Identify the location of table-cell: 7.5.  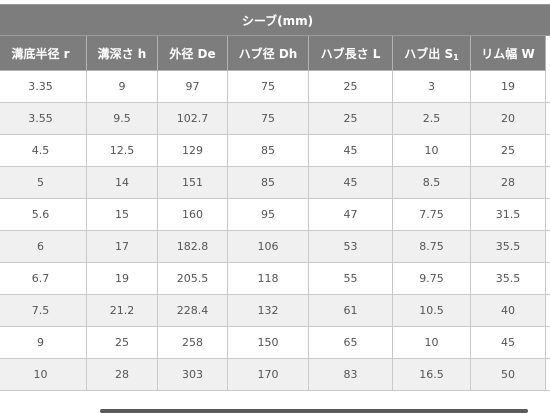
(43, 310).